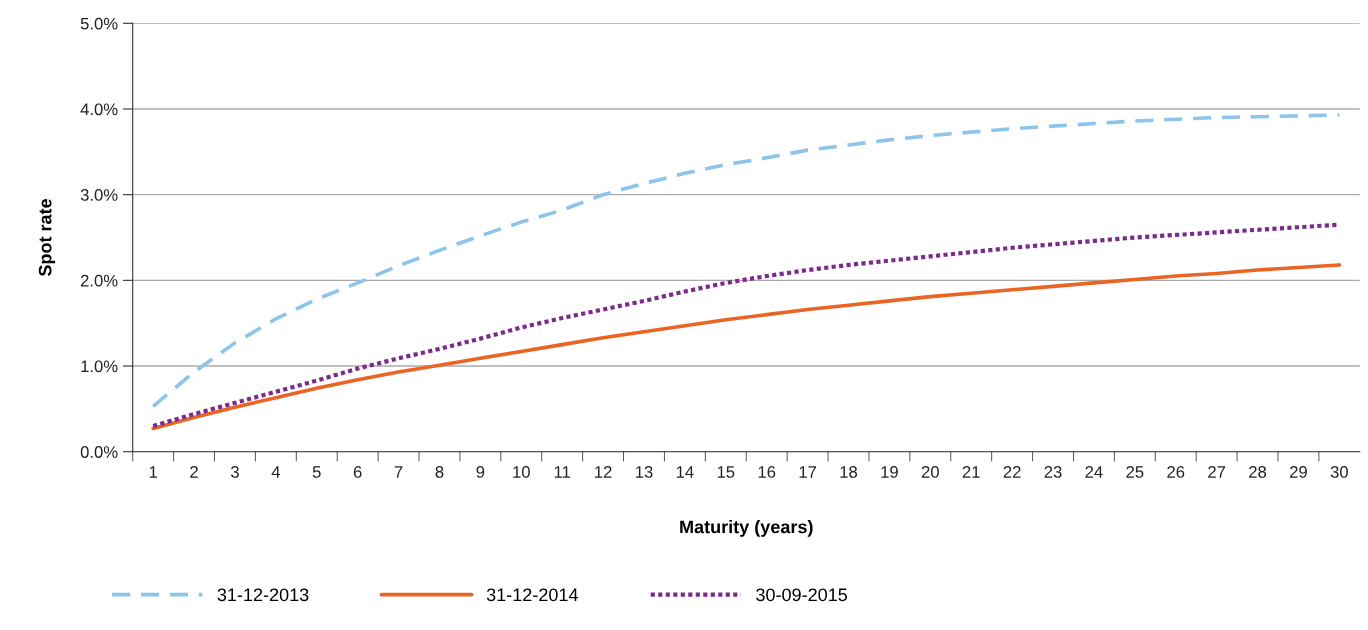 The width and height of the screenshot is (1368, 630). Describe the element at coordinates (532, 595) in the screenshot. I see `legend-label: 31-12-2014` at that location.